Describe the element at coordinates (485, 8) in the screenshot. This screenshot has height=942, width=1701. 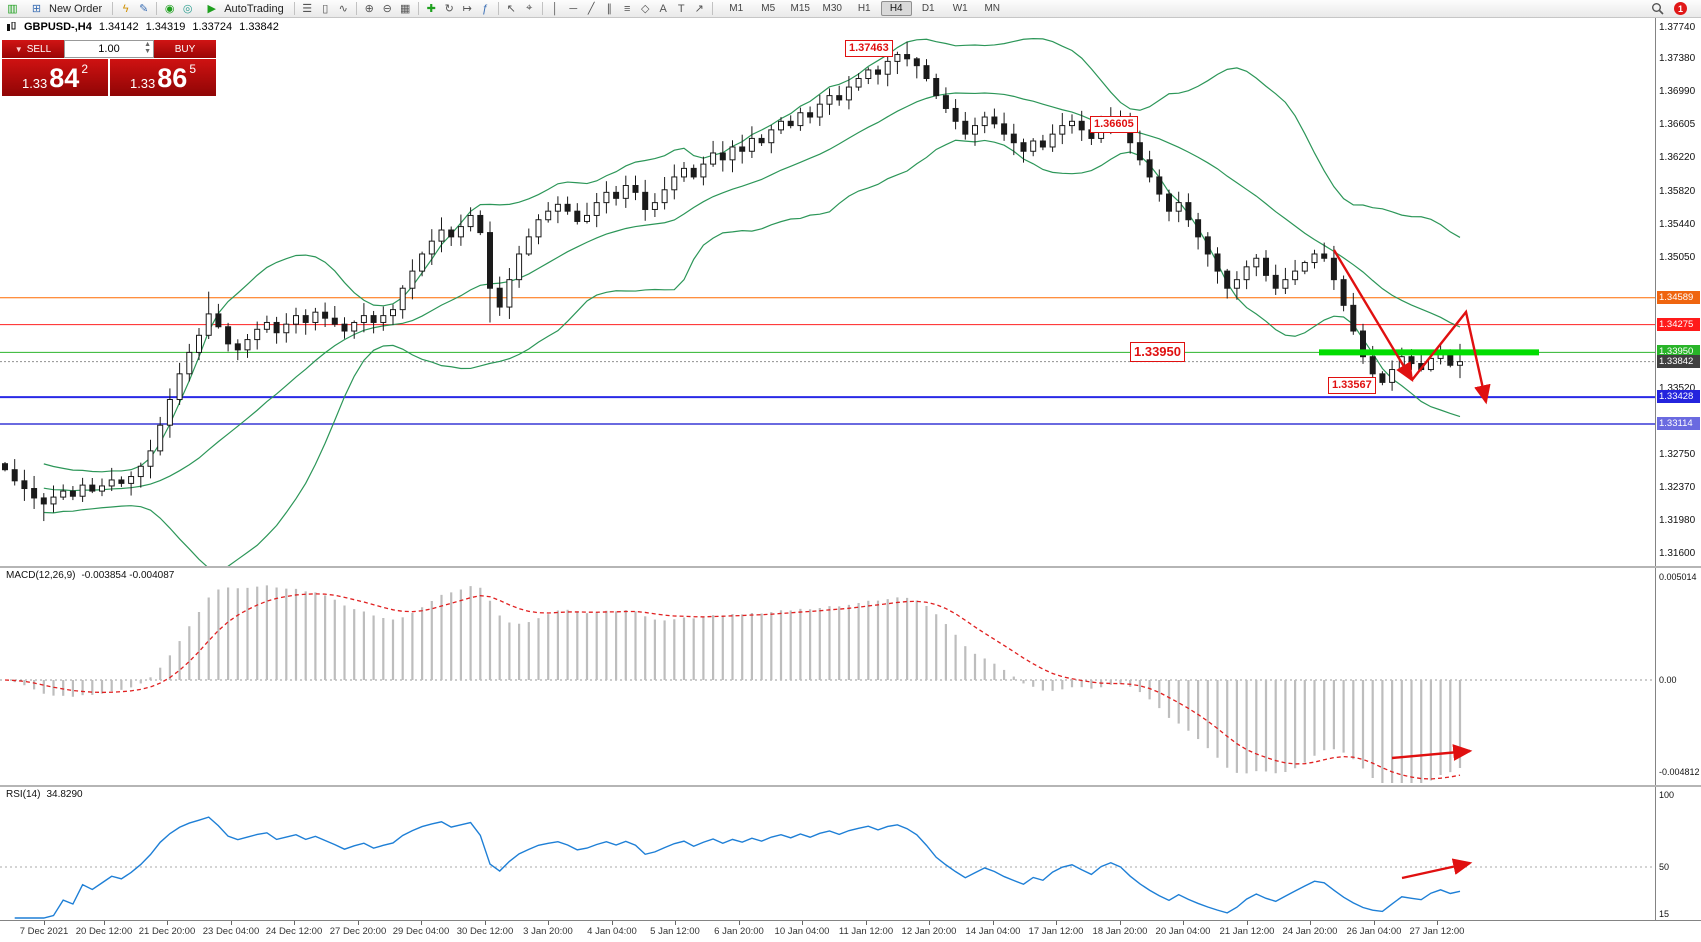
I see `indicators-icon: ƒ` at that location.